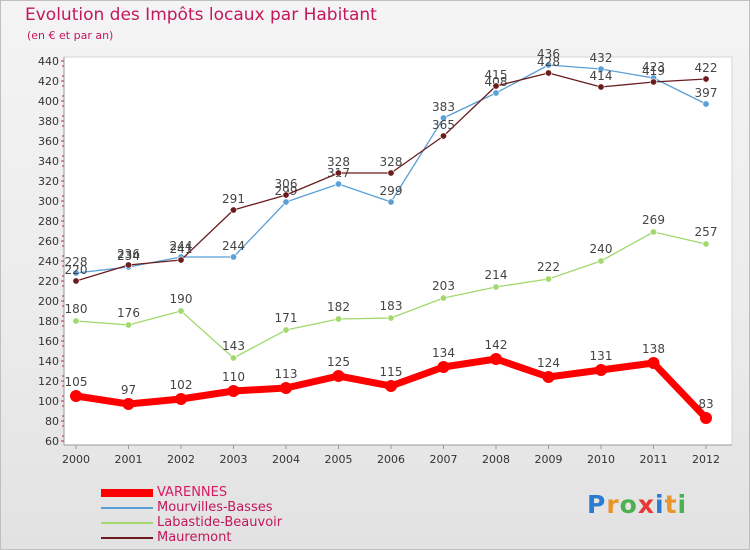  I want to click on data-label-labastide-beauvoir: 171, so click(286, 318).